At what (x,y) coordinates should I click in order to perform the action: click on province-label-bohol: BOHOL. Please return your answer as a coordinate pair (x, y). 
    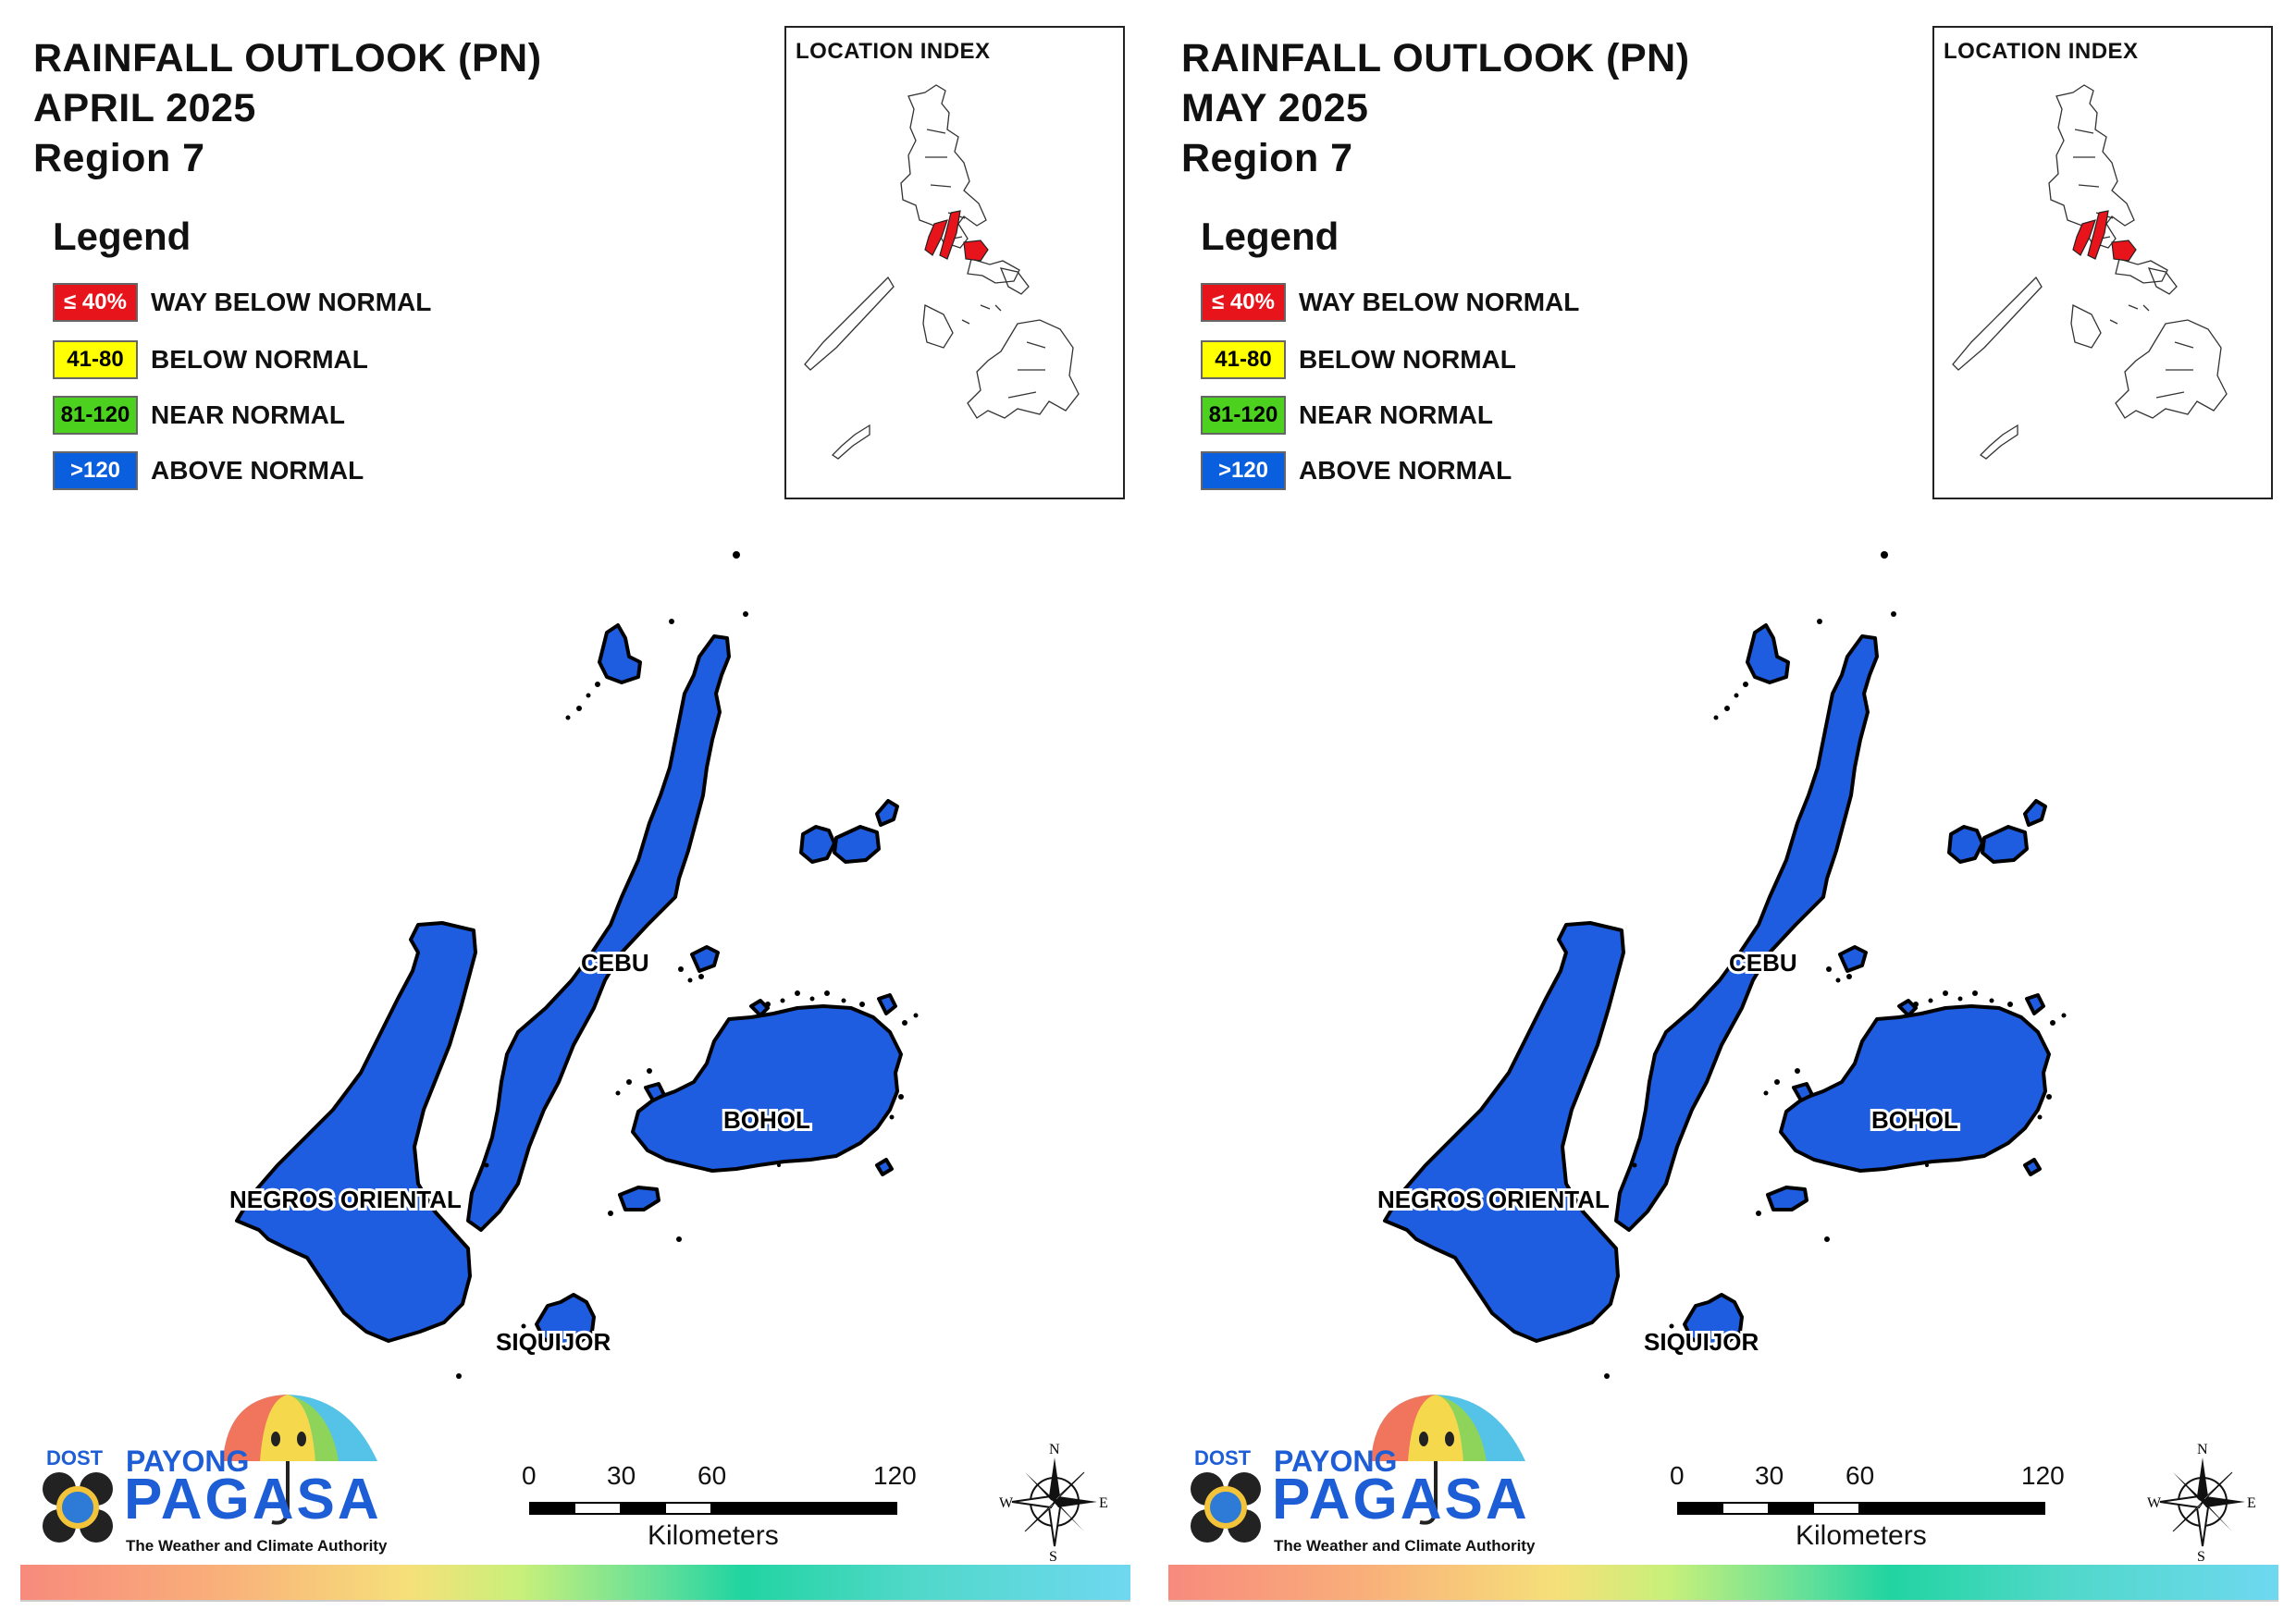
    Looking at the image, I should click on (766, 1120).